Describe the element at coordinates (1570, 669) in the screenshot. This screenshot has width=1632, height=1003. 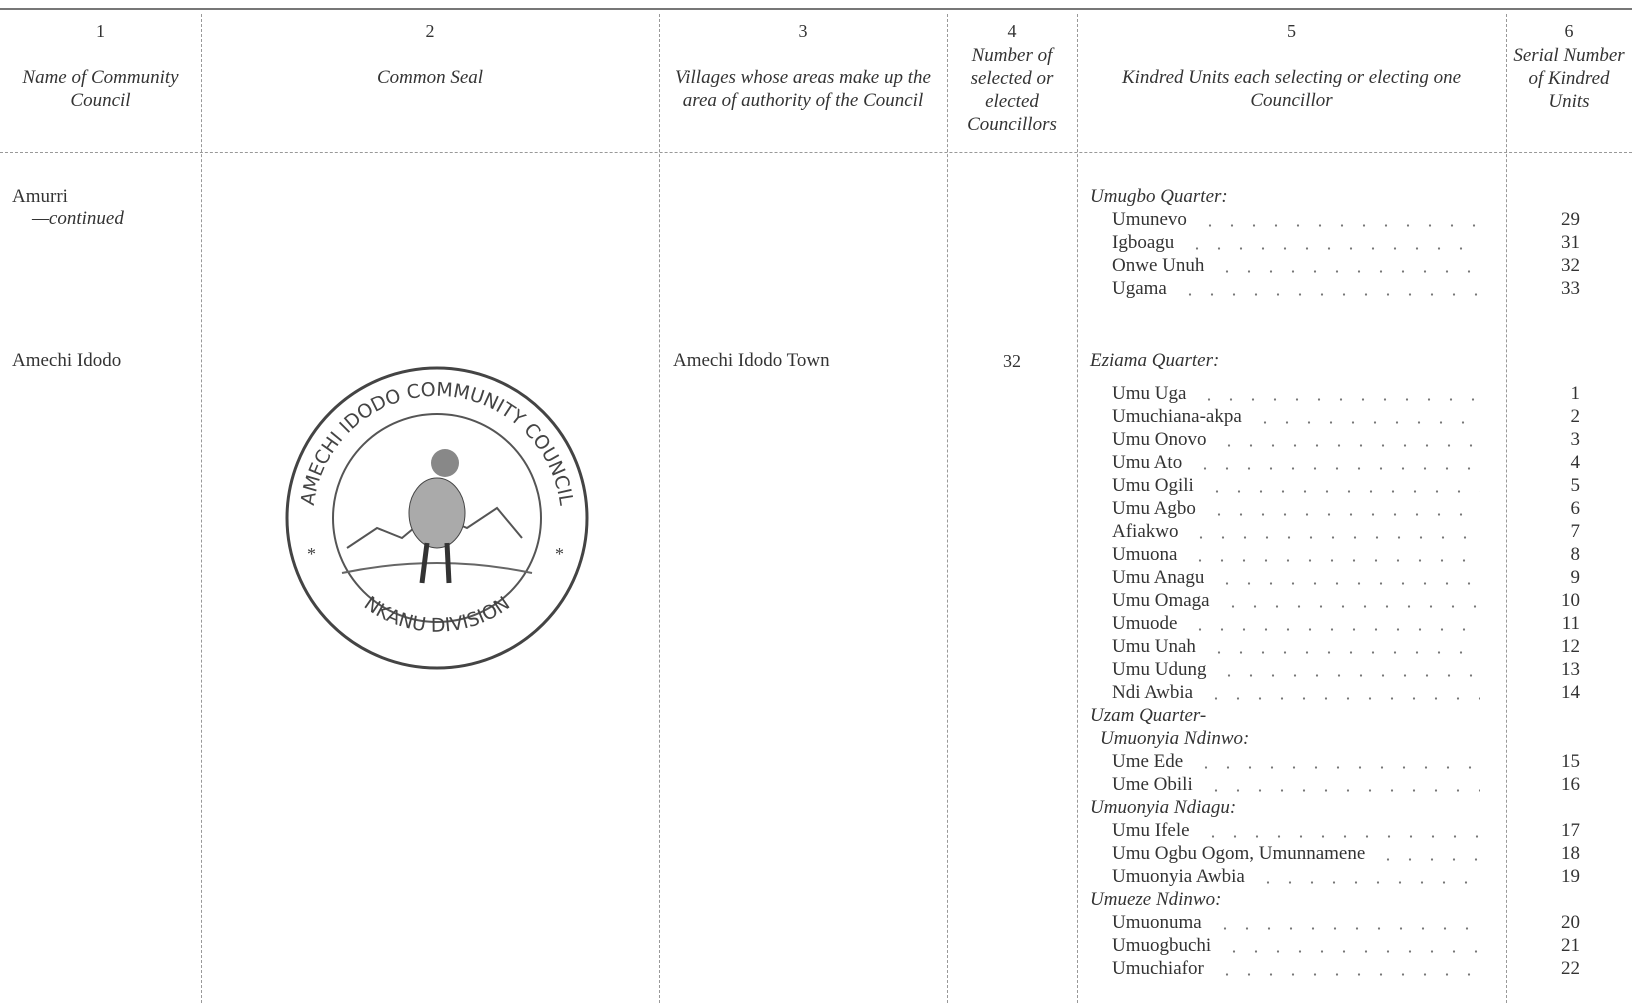
I see `serial-number: 13` at that location.